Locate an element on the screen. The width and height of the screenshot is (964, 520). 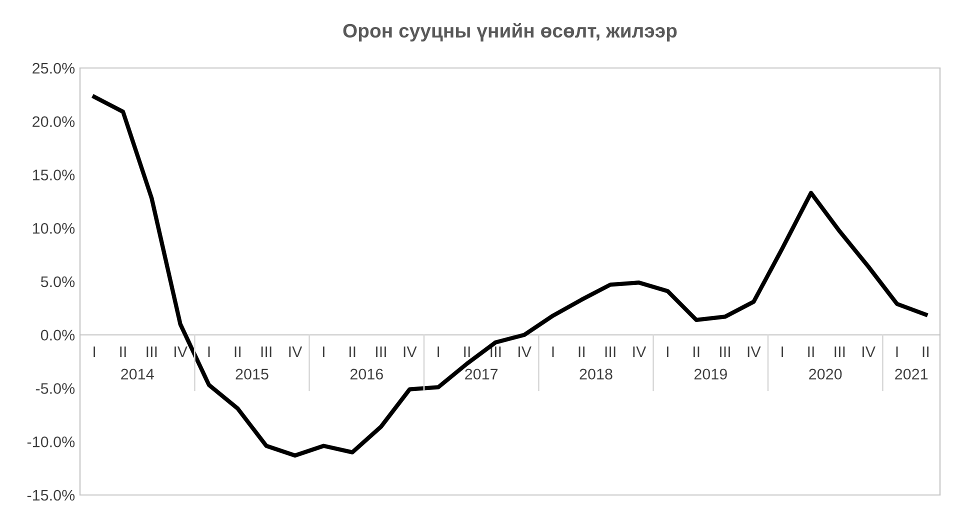
y-tick-label: 5.0% is located at coordinates (57, 282).